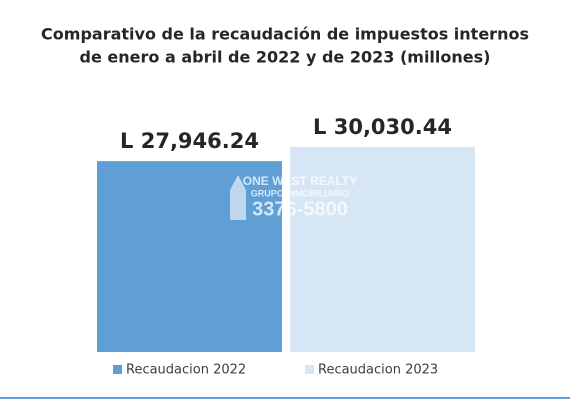 The width and height of the screenshot is (570, 400). Describe the element at coordinates (300, 181) in the screenshot. I see `watermark-text: ONE WEST REALTY` at that location.